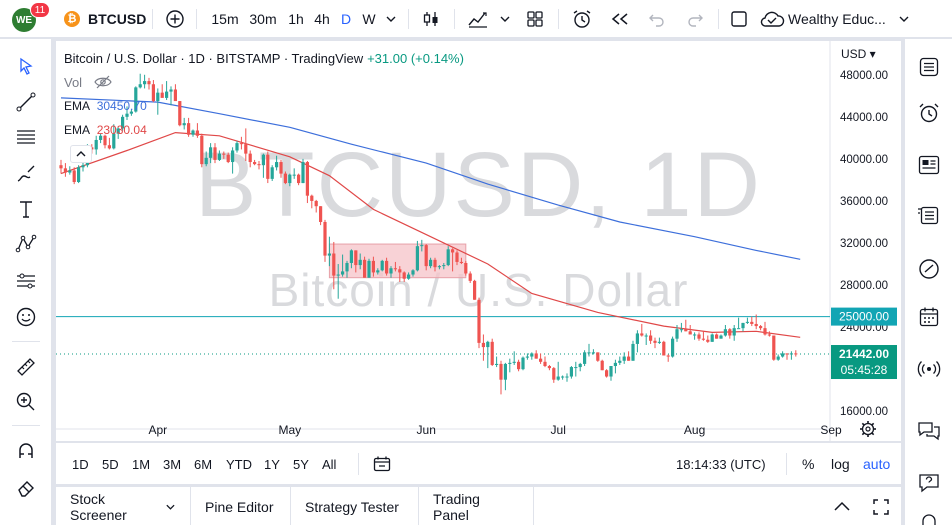 The height and width of the screenshot is (525, 952). Describe the element at coordinates (929, 269) in the screenshot. I see `ideas-button` at that location.